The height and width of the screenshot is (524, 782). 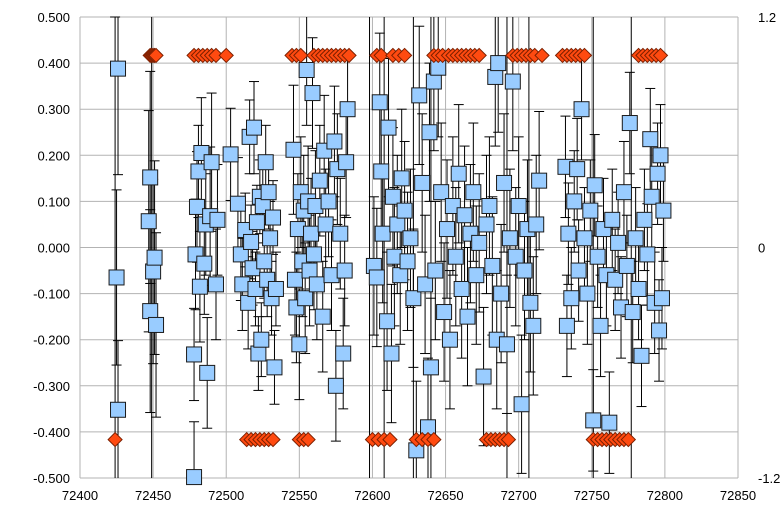 I want to click on x-tick-label: 72400, so click(x=80, y=495).